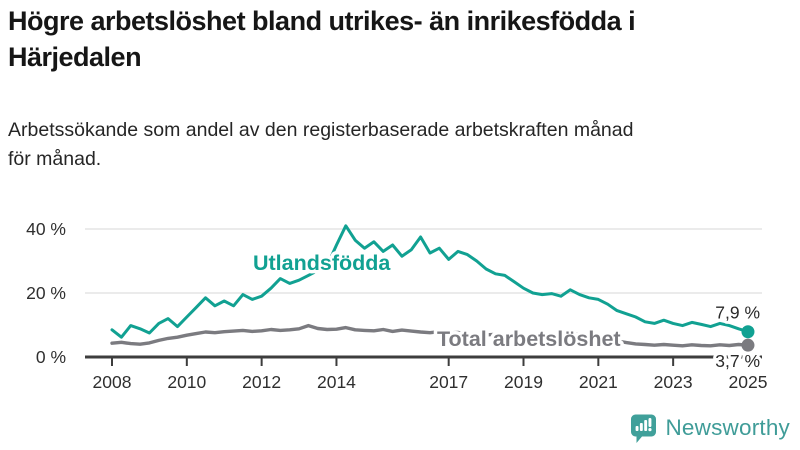 Image resolution: width=800 pixels, height=450 pixels. I want to click on y-tick-label: 0 %, so click(51, 357).